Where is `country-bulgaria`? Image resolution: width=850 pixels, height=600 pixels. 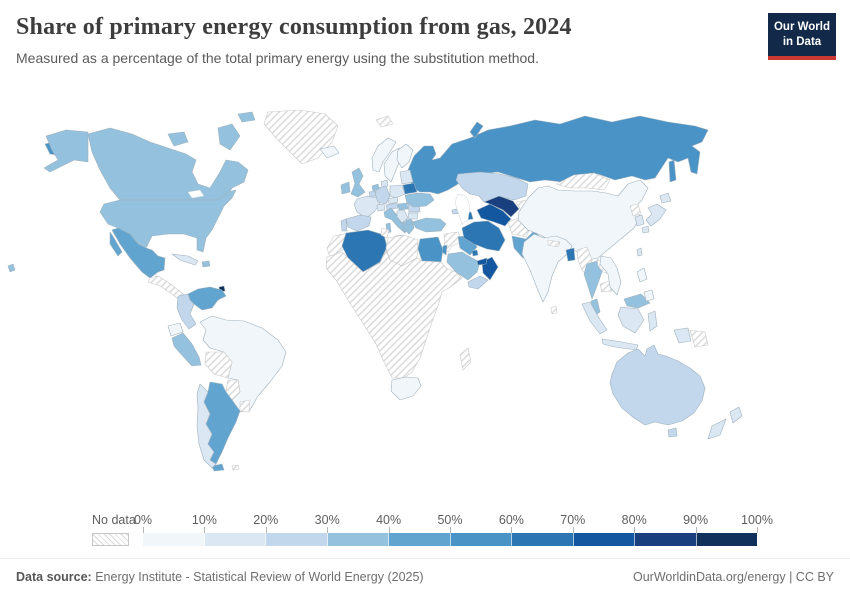 country-bulgaria is located at coordinates (413, 216).